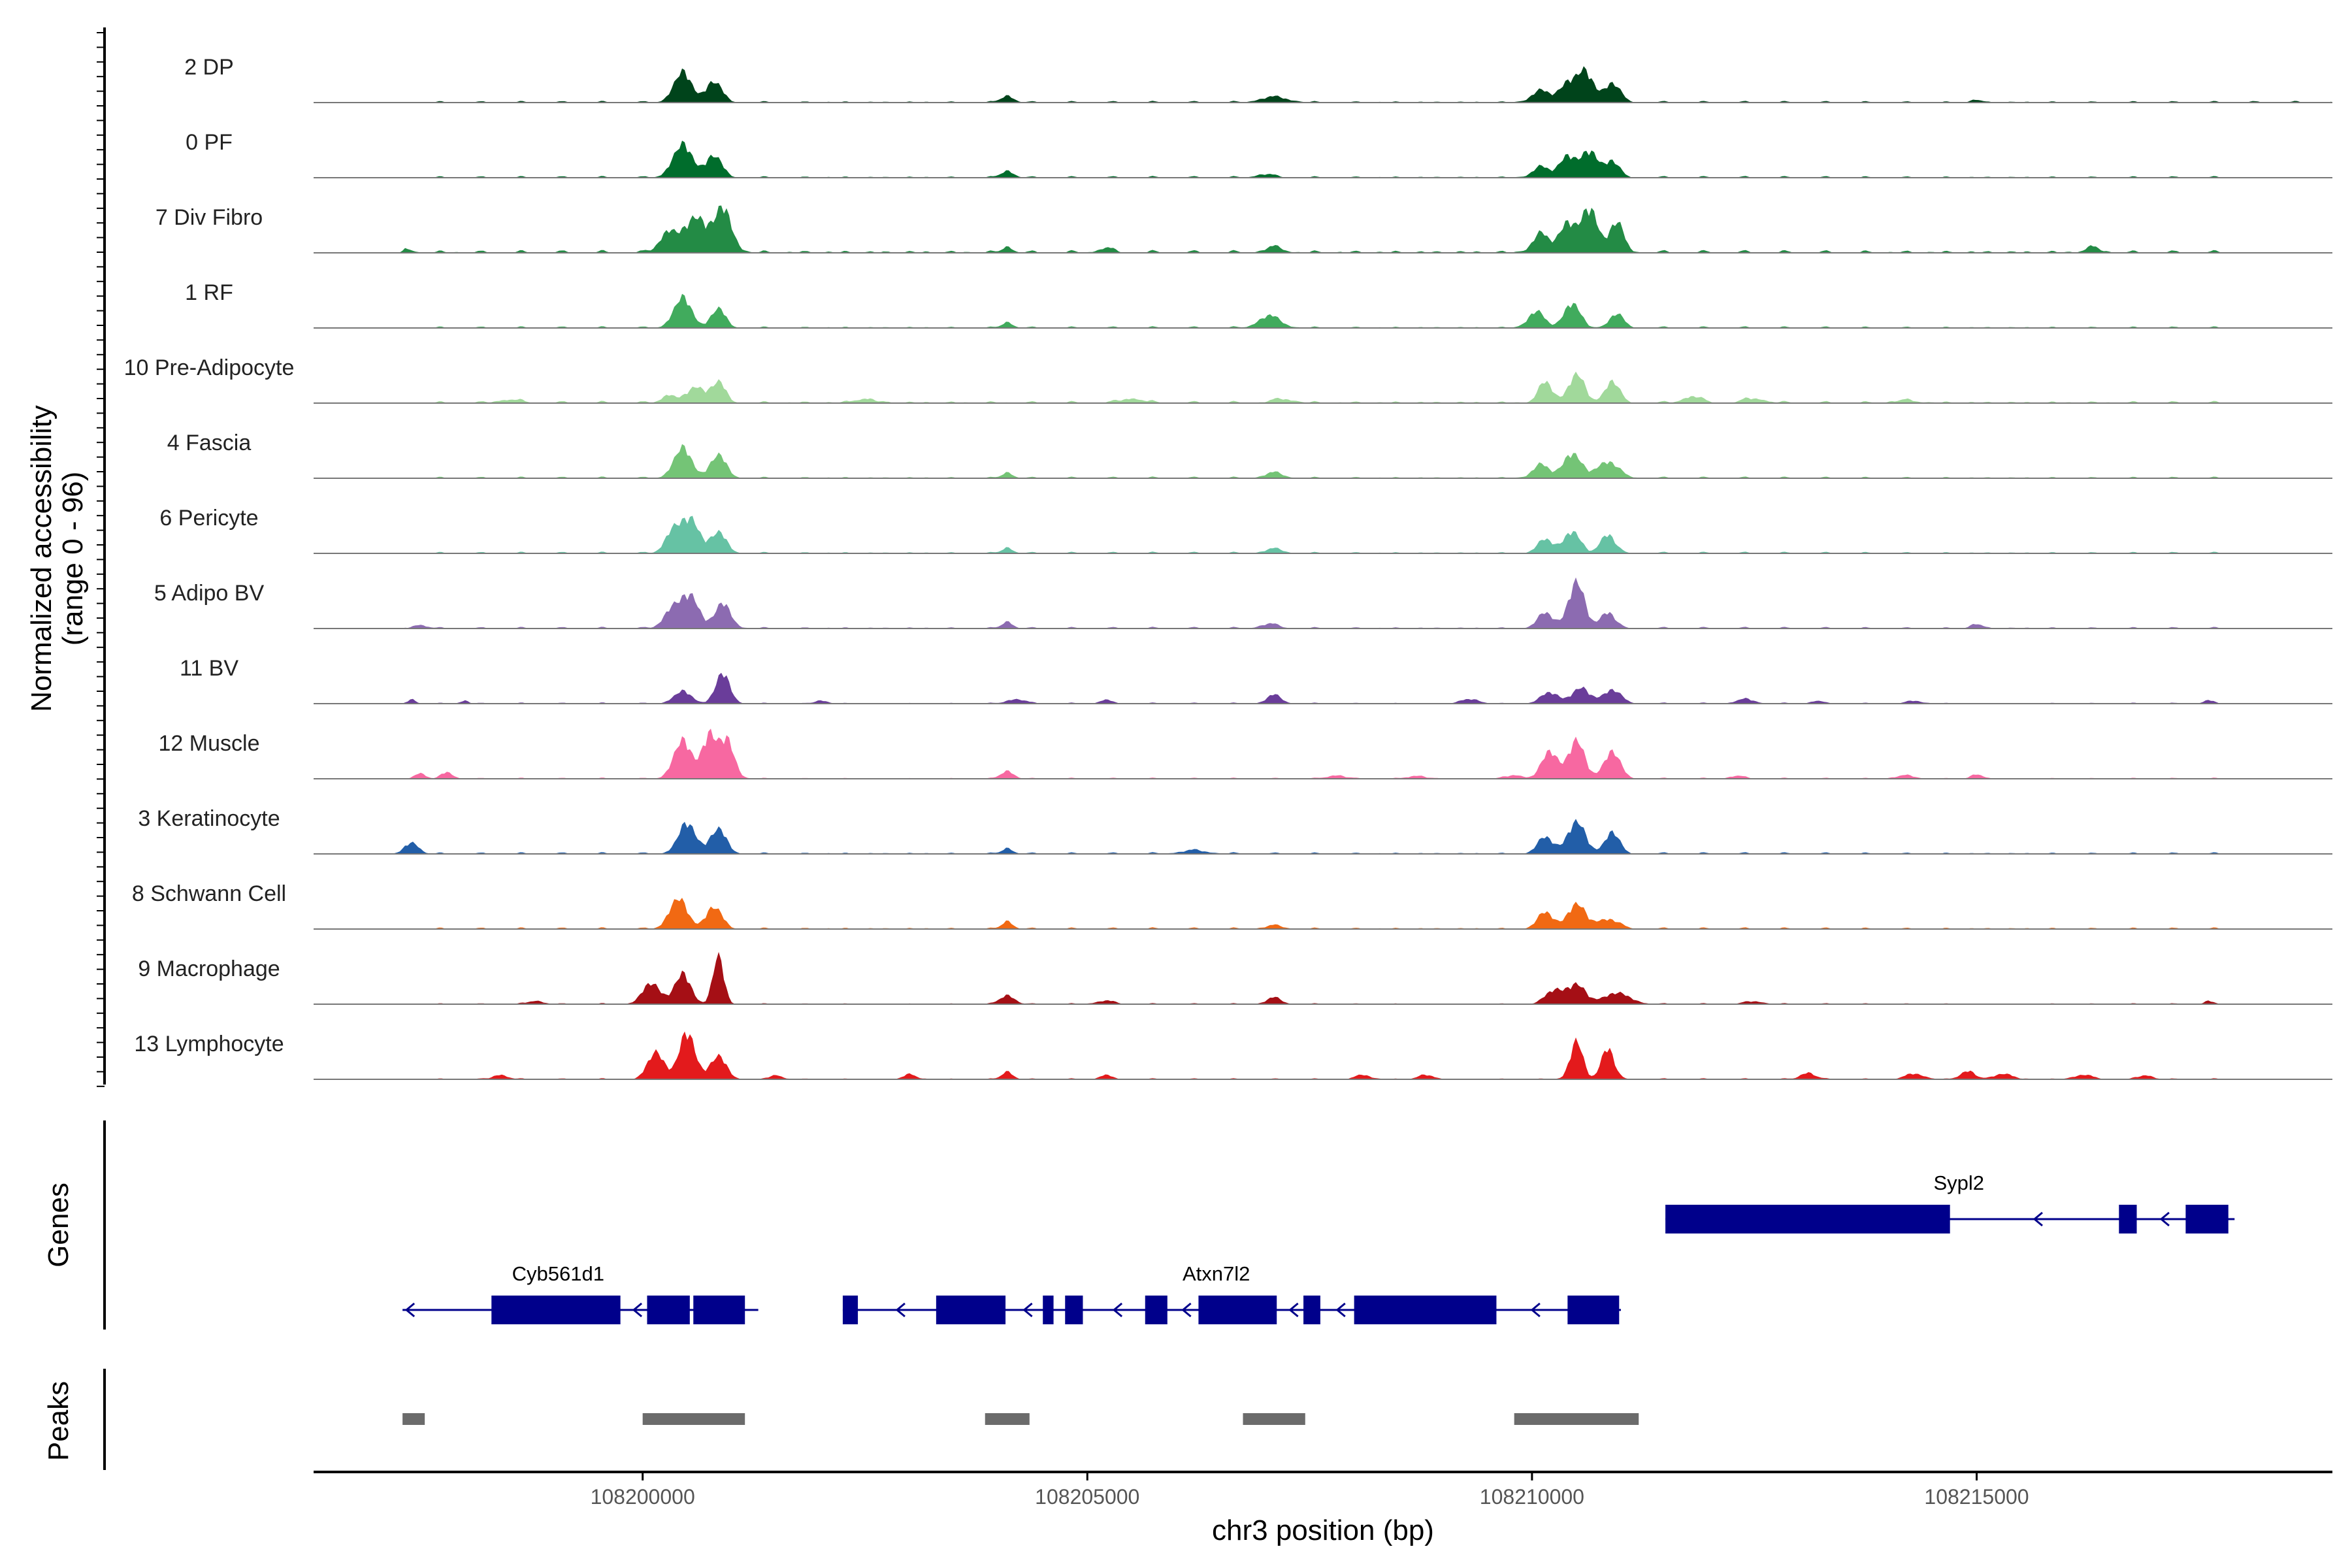  I want to click on track-5-adipo-bv: 5 Adipo BV, so click(1243, 603).